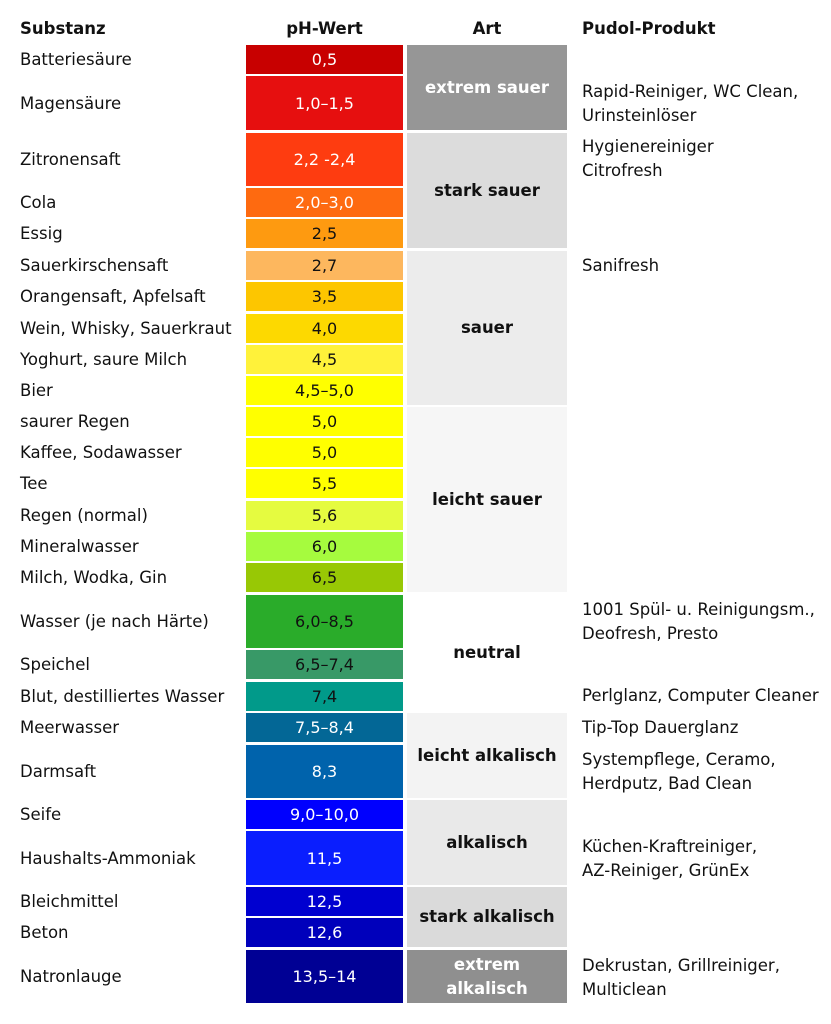 This screenshot has height=1024, width=831. Describe the element at coordinates (324, 265) in the screenshot. I see `ph-value-cell: 2,7` at that location.